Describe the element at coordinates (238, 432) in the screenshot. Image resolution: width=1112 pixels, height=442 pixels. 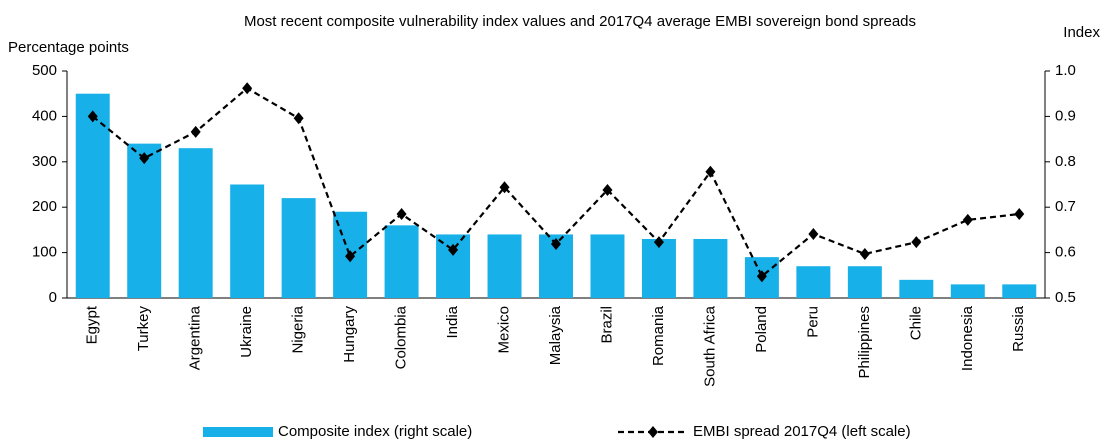
I see `legend-swatch` at that location.